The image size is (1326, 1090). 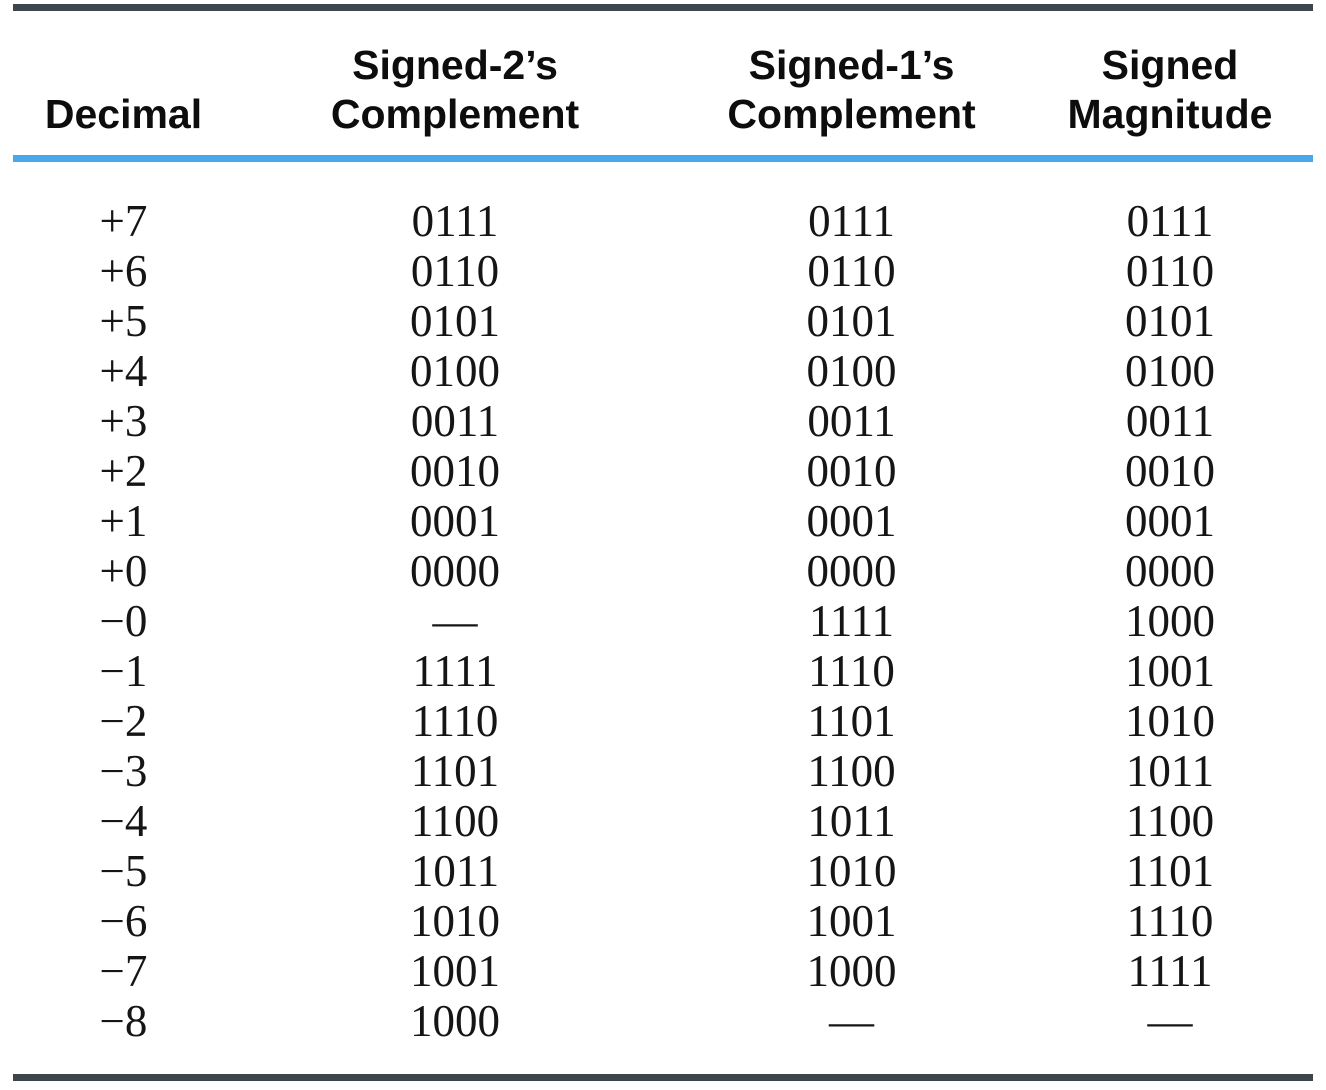 I want to click on table-cell-signed-magnitude: —, so click(x=1170, y=1021).